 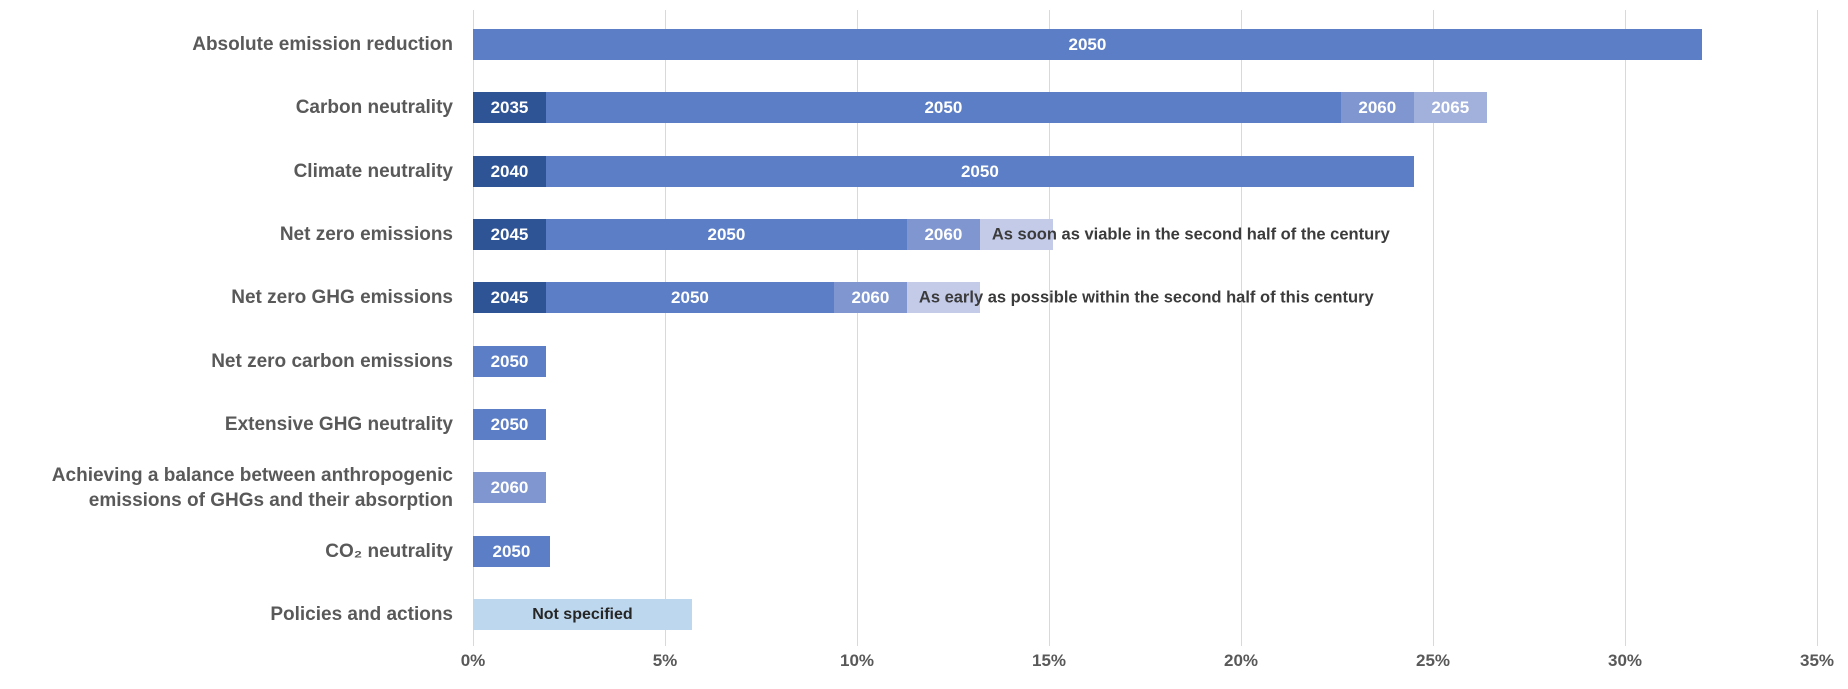 I want to click on bar-segment: 2040, so click(x=509, y=171).